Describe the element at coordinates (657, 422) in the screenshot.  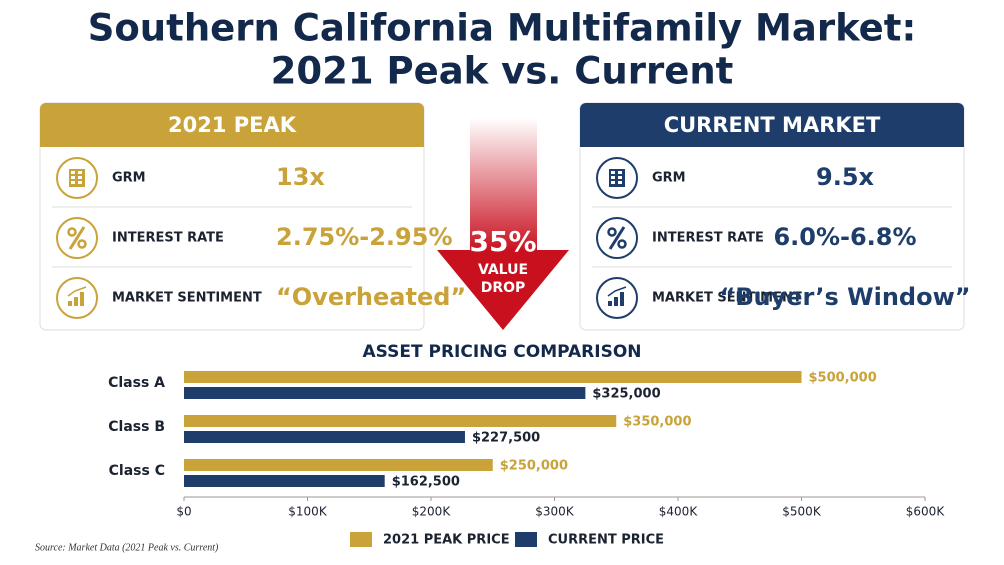
I see `value-label: $350,000` at that location.